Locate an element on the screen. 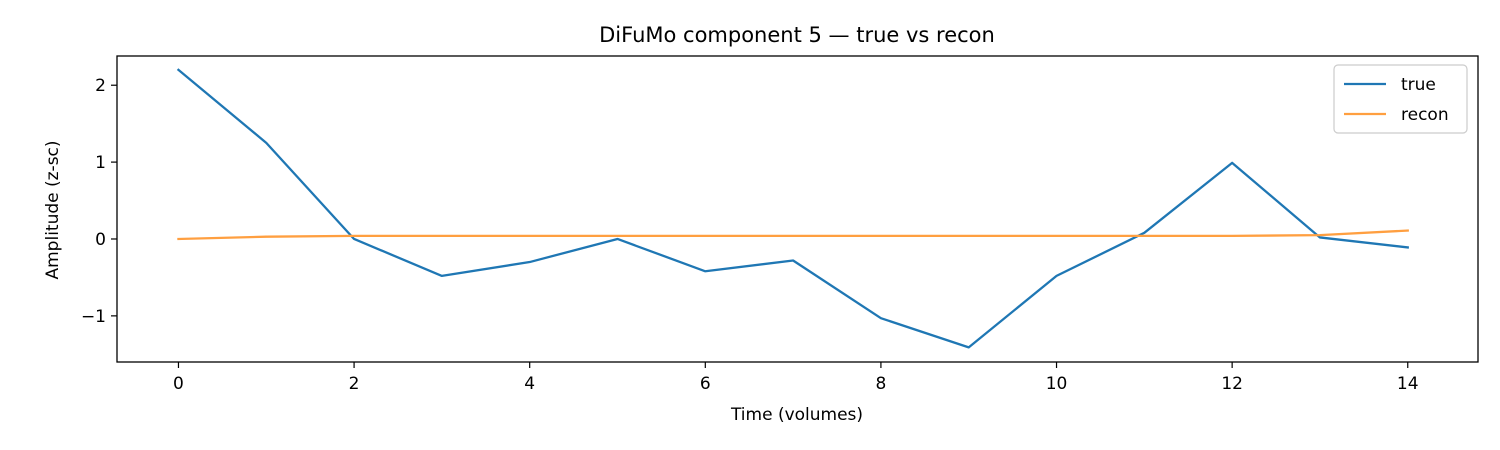 This screenshot has width=1500, height=450. x-tick-label: 6 is located at coordinates (705, 384).